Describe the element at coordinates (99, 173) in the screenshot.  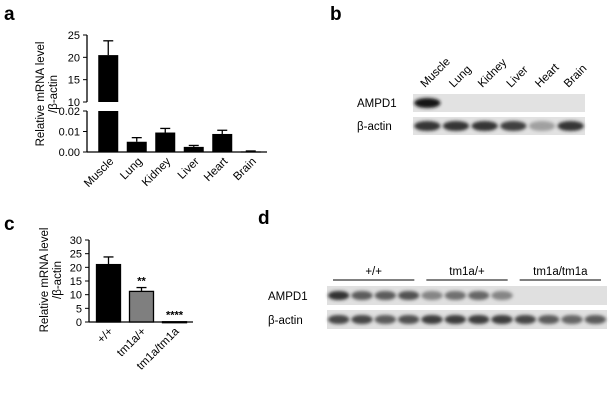
I see `x-tick-label: Muscle` at that location.